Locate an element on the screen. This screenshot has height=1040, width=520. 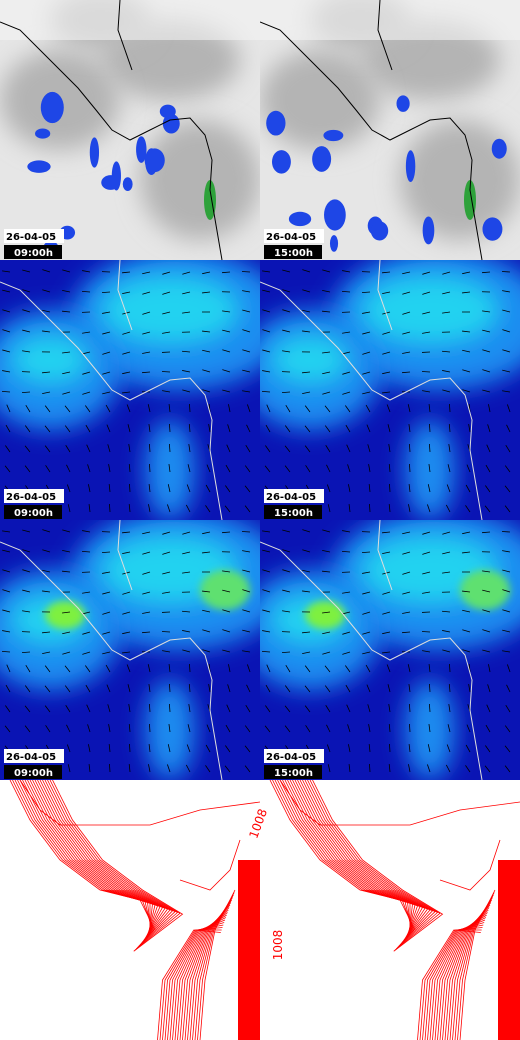
time-box is located at coordinates (33, 512).